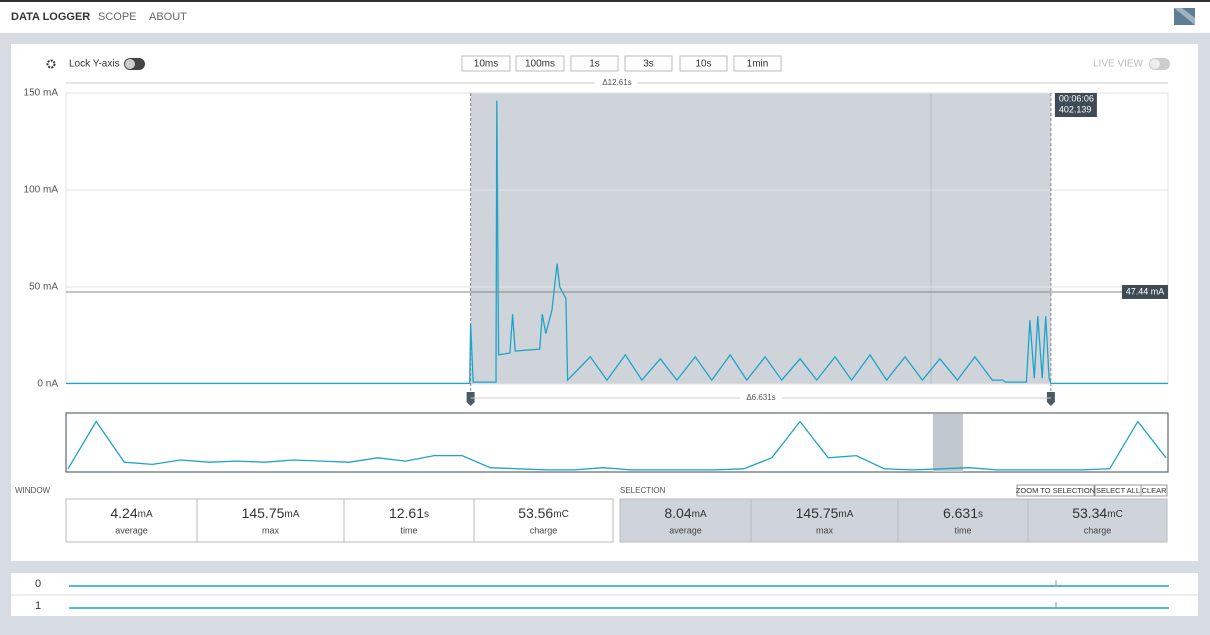  I want to click on zoom-button-label: 1min, so click(758, 64).